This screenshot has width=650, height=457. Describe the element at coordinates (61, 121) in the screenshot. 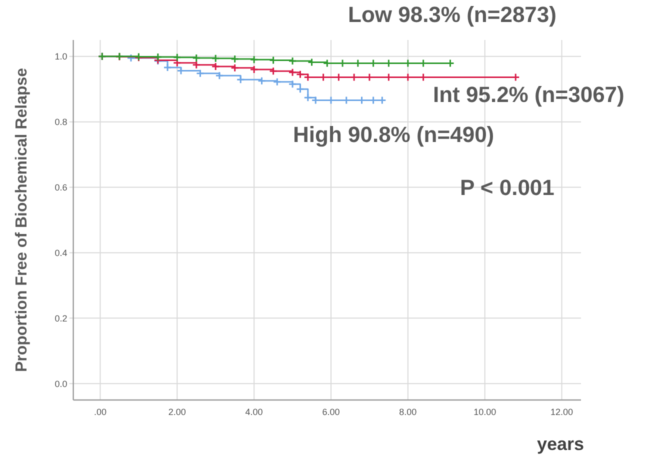

I see `y-tick-label: 0.8` at that location.